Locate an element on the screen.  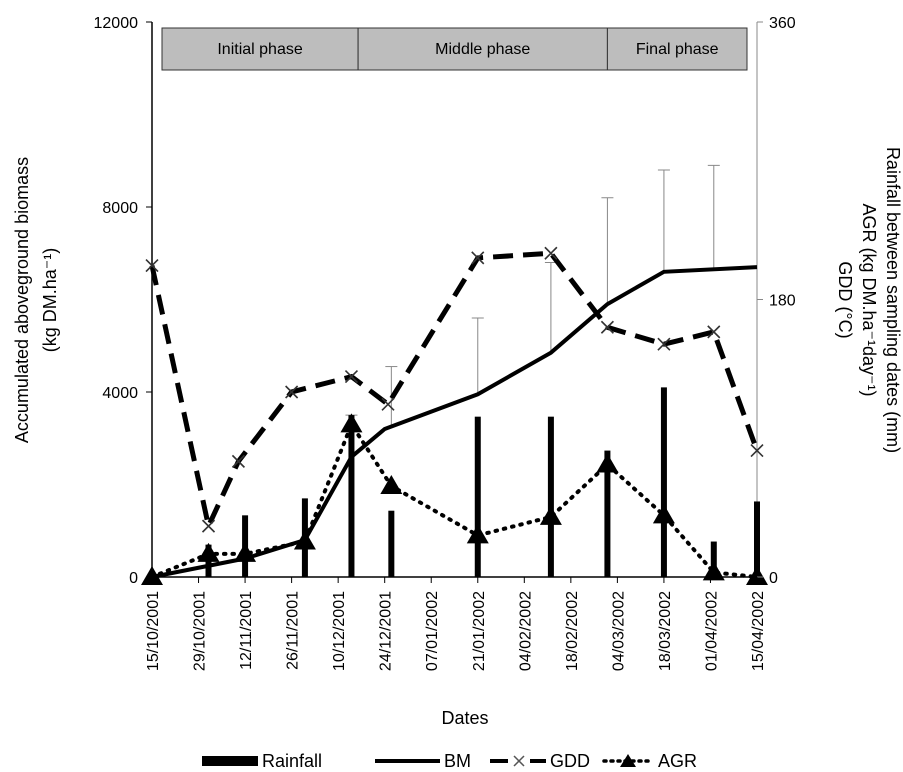
x-tick-label: 15/04/2002 is located at coordinates (758, 631).